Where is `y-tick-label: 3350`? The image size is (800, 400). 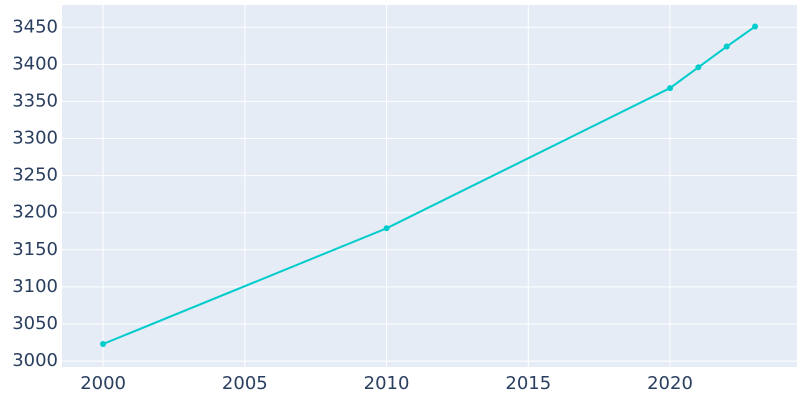 y-tick-label: 3350 is located at coordinates (35, 100).